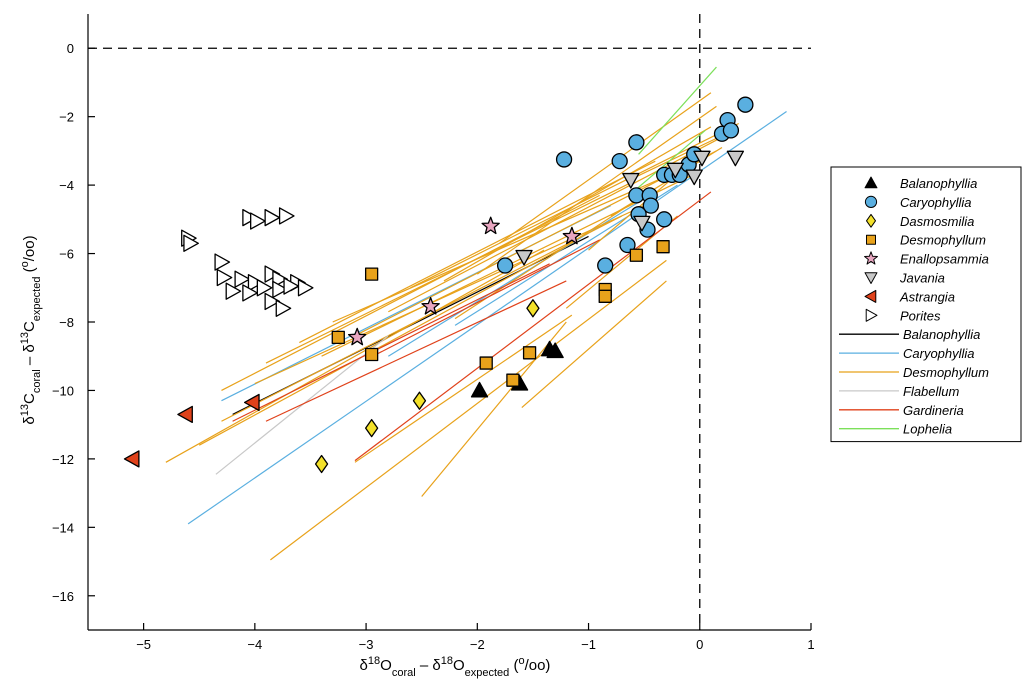  I want to click on legend-label-caryophyllia: Caryophyllia, so click(936, 202).